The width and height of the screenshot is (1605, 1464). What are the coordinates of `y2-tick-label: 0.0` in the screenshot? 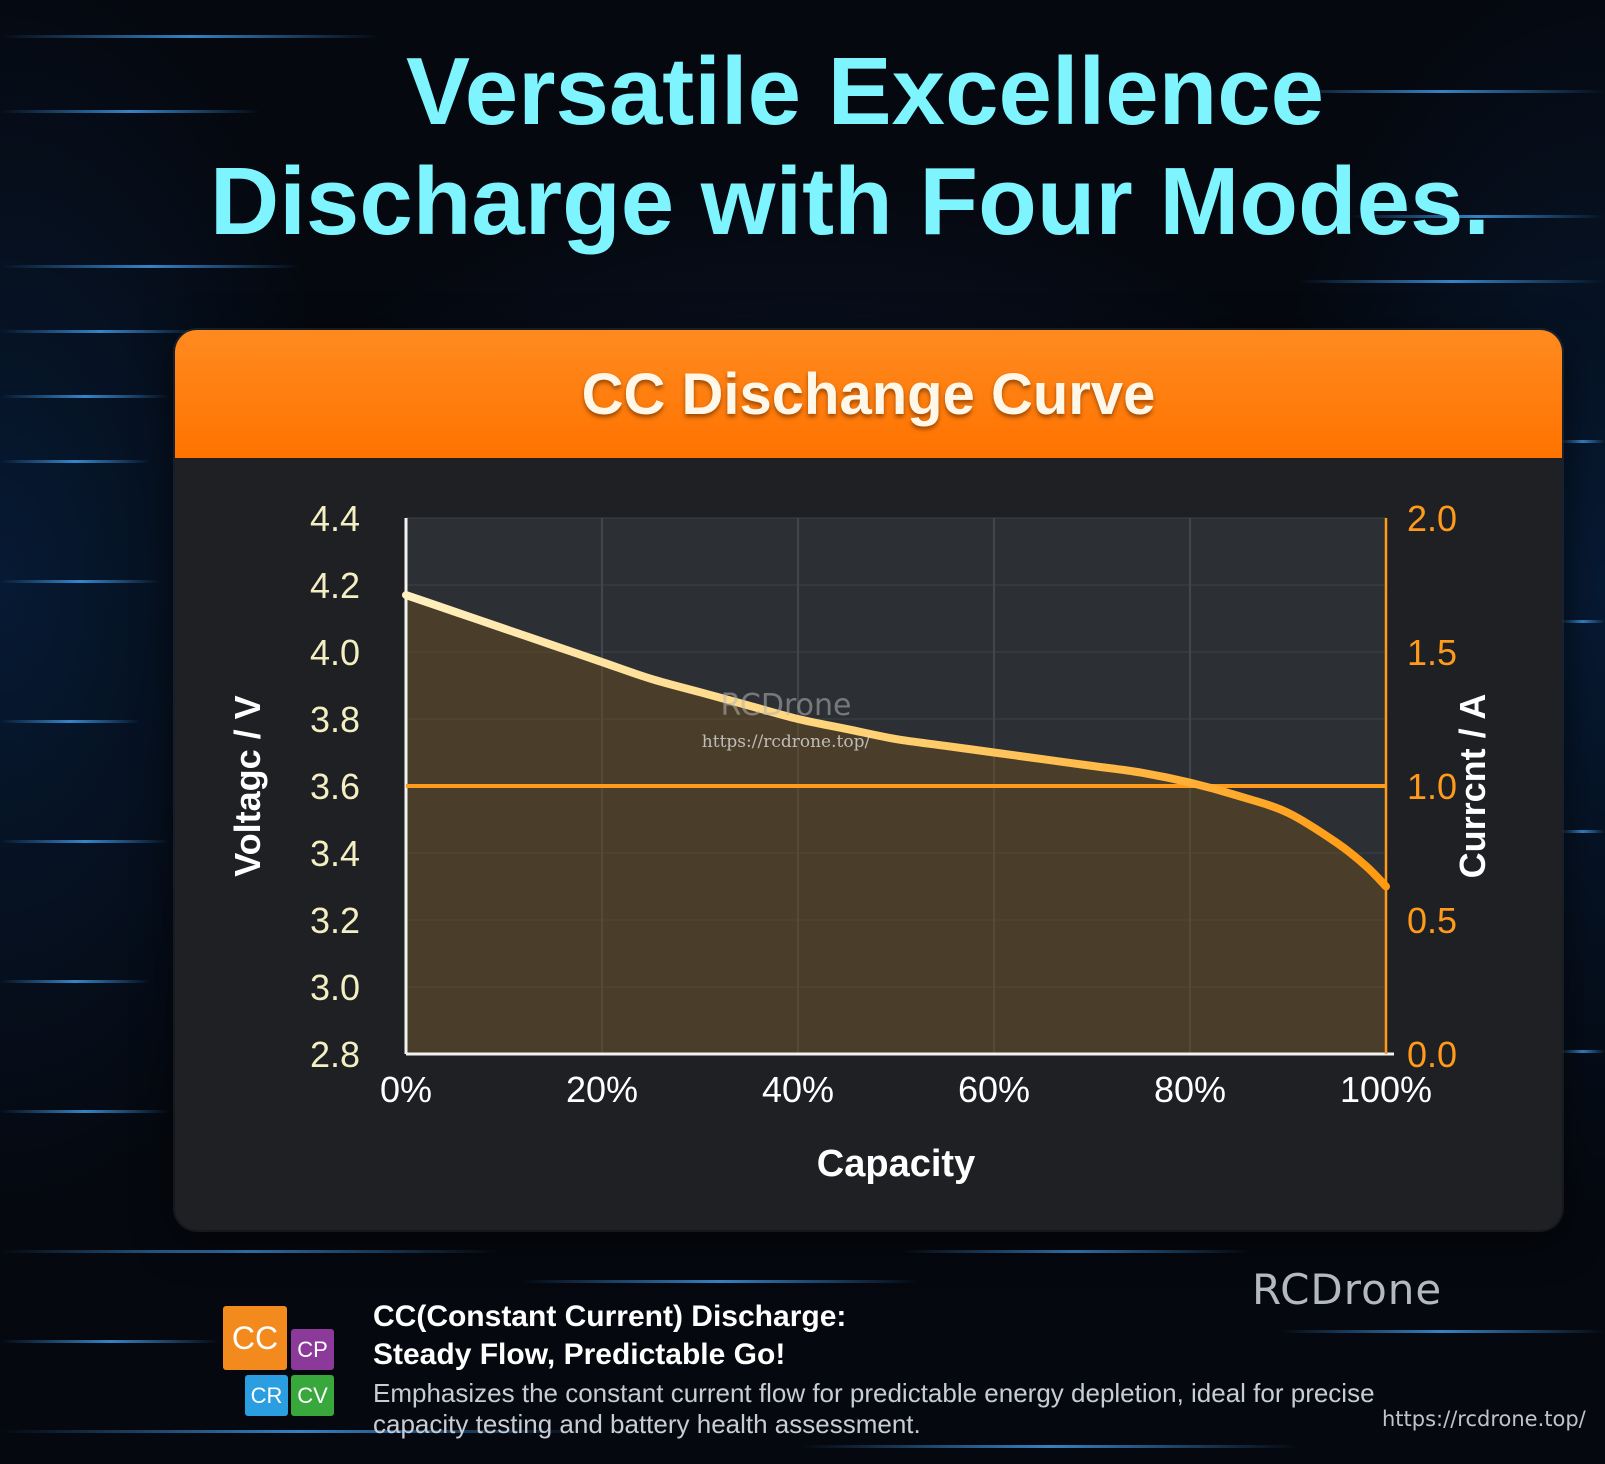 It's located at (1432, 1054).